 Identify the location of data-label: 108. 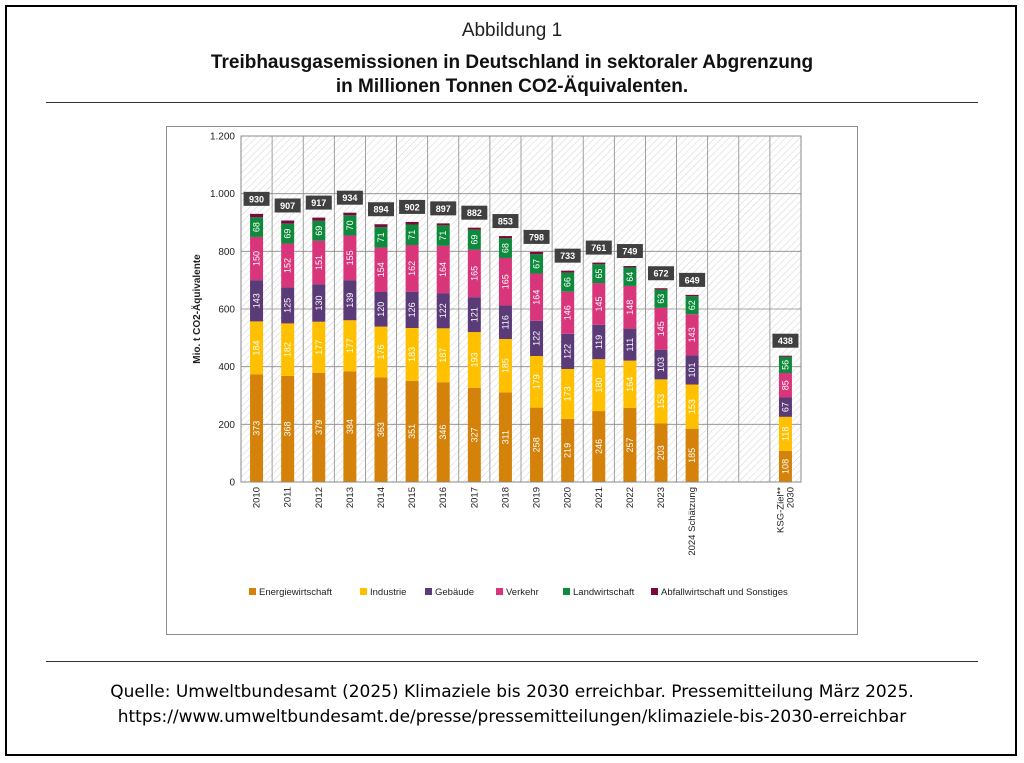
(785, 466).